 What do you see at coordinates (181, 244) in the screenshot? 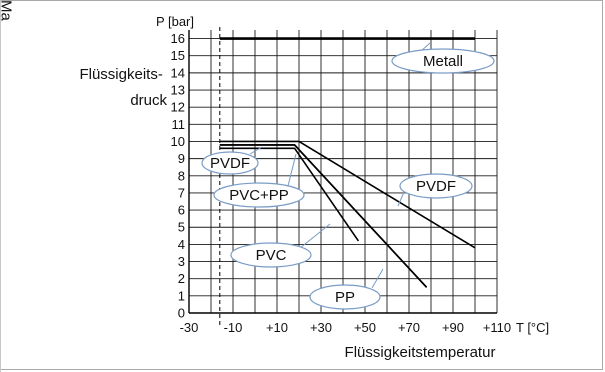
I see `y-tick-label: 4` at bounding box center [181, 244].